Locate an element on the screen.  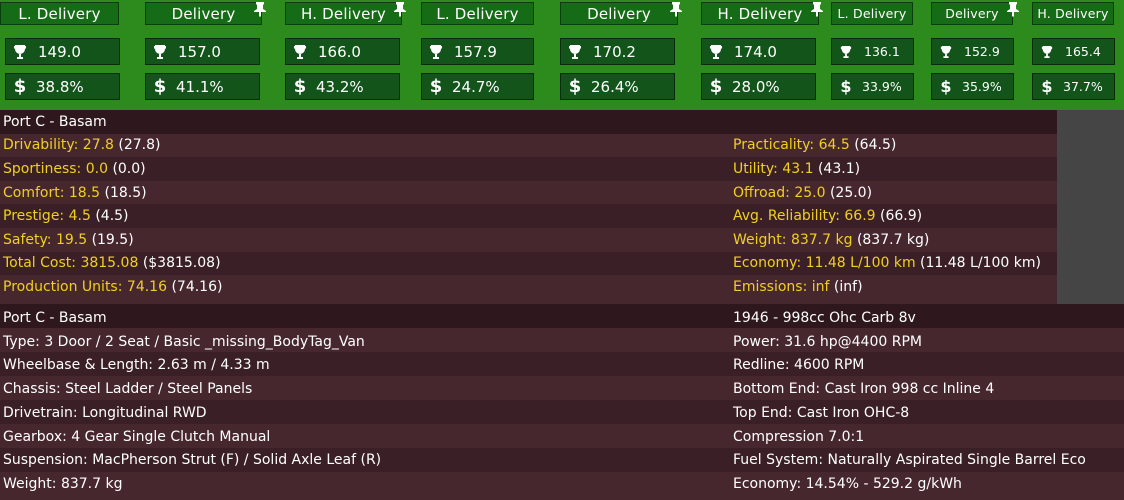
score-box: 166.0 is located at coordinates (342, 51).